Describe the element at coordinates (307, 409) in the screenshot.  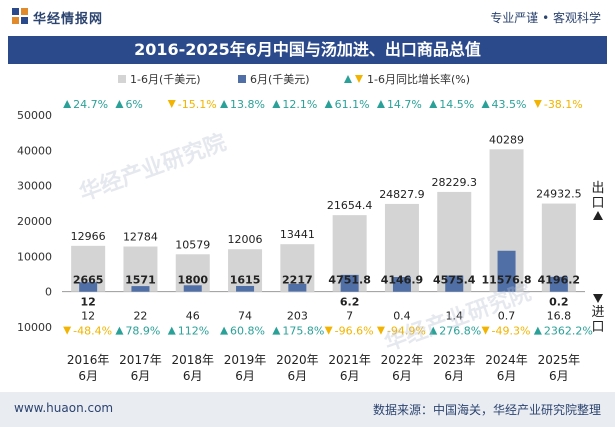
I see `footer: www.huaon.com 数据来源：中国海关，华经产业研究院整理` at that location.